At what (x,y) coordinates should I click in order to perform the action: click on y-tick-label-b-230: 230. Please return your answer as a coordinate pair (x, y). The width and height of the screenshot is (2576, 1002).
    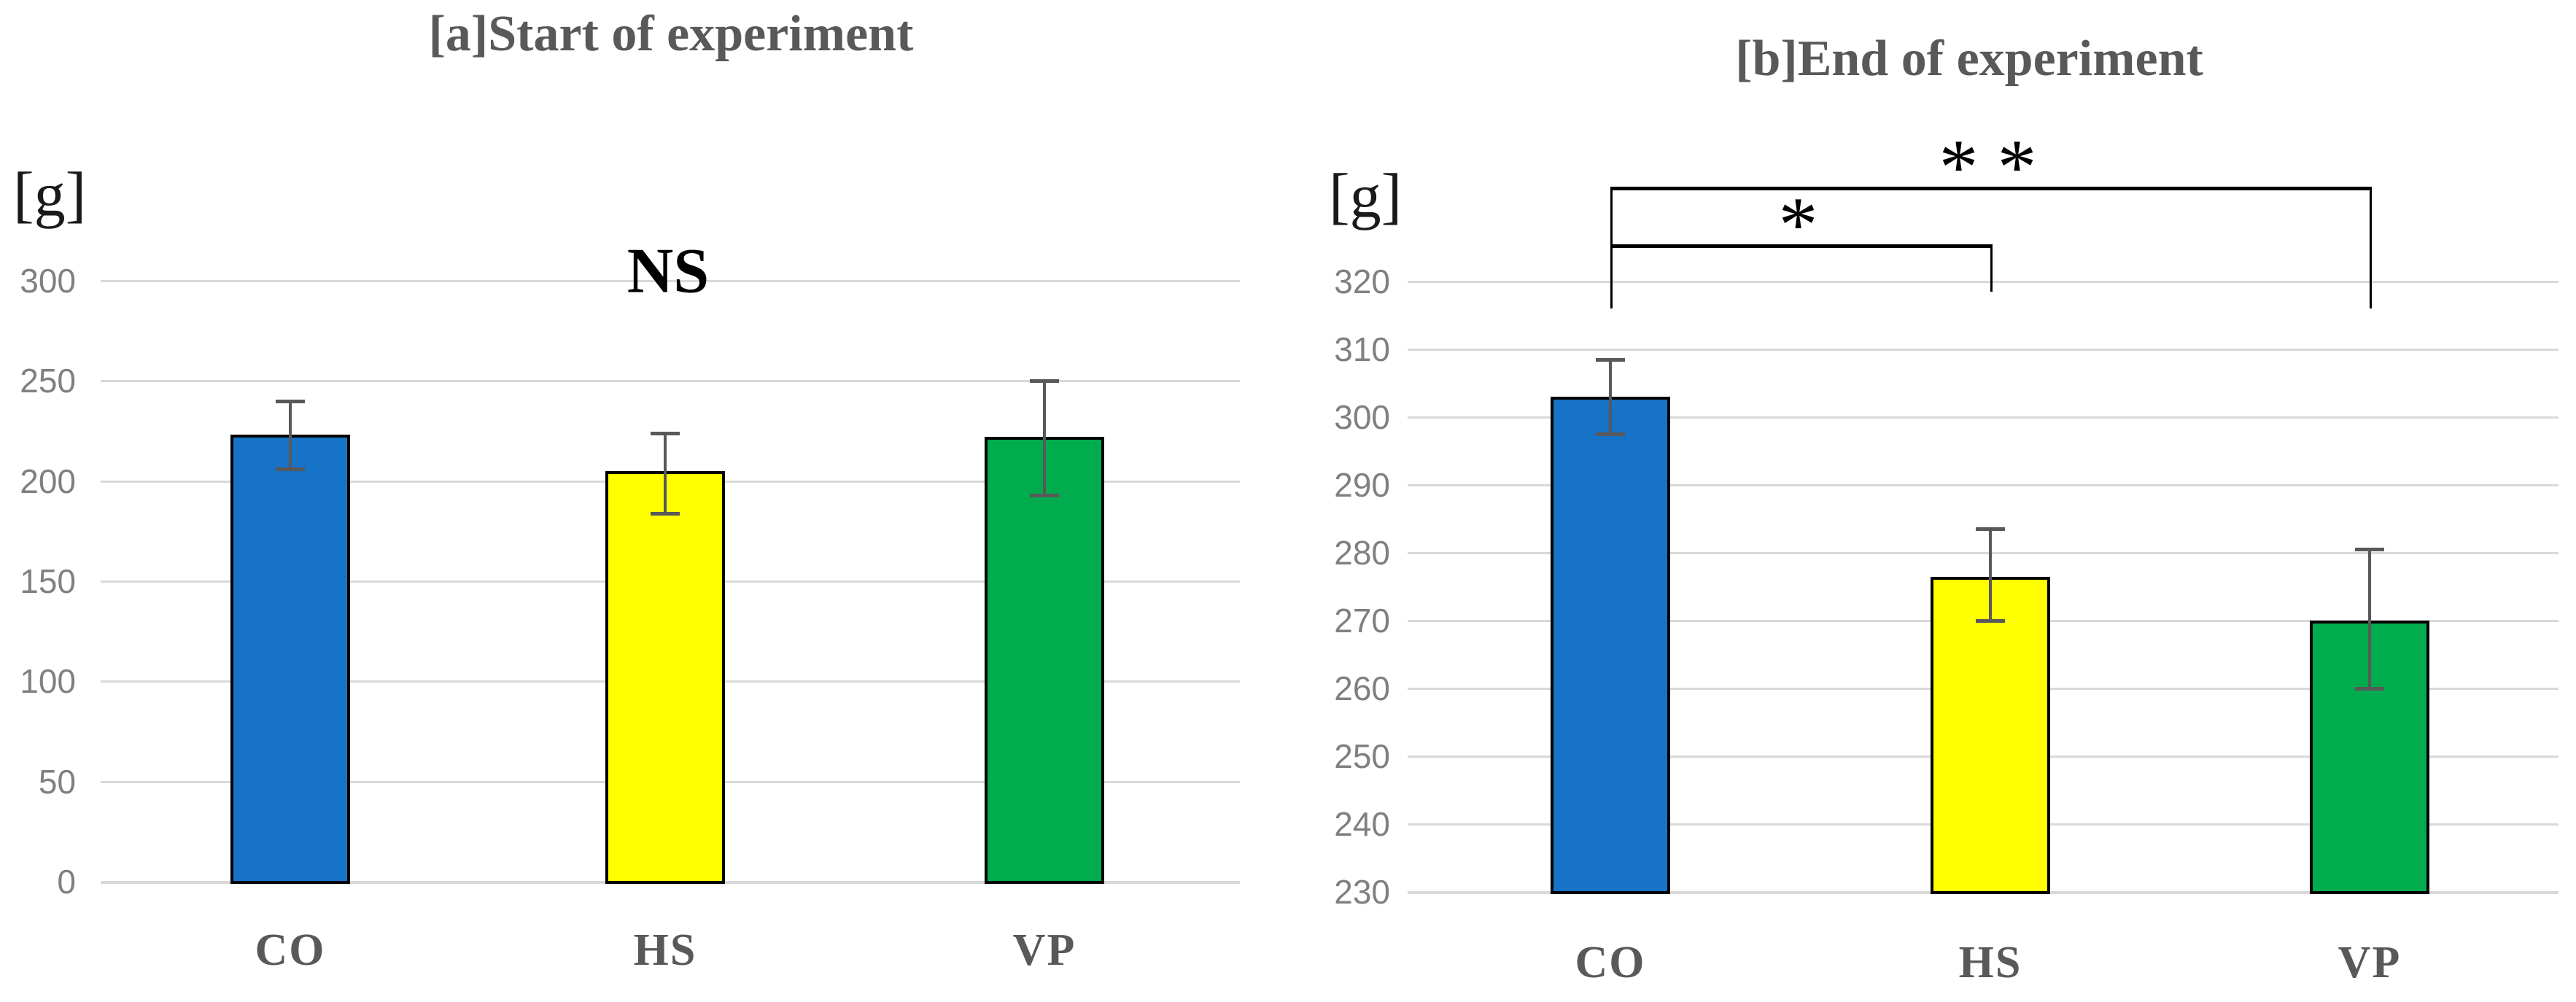
    Looking at the image, I should click on (1362, 892).